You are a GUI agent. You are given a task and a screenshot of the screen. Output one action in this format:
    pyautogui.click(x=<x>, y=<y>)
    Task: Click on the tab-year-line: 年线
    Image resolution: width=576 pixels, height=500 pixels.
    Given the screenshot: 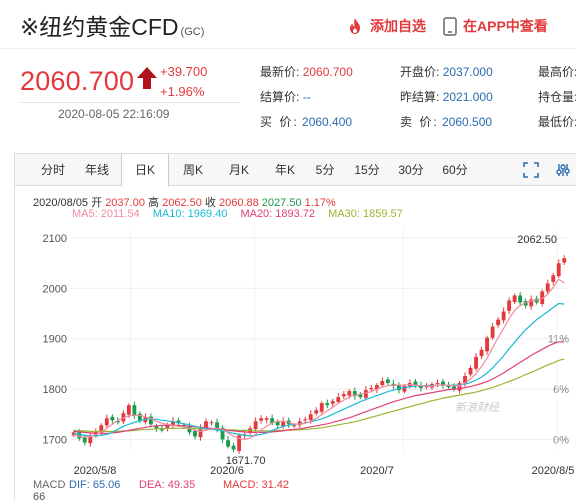 What is the action you would take?
    pyautogui.click(x=96, y=170)
    